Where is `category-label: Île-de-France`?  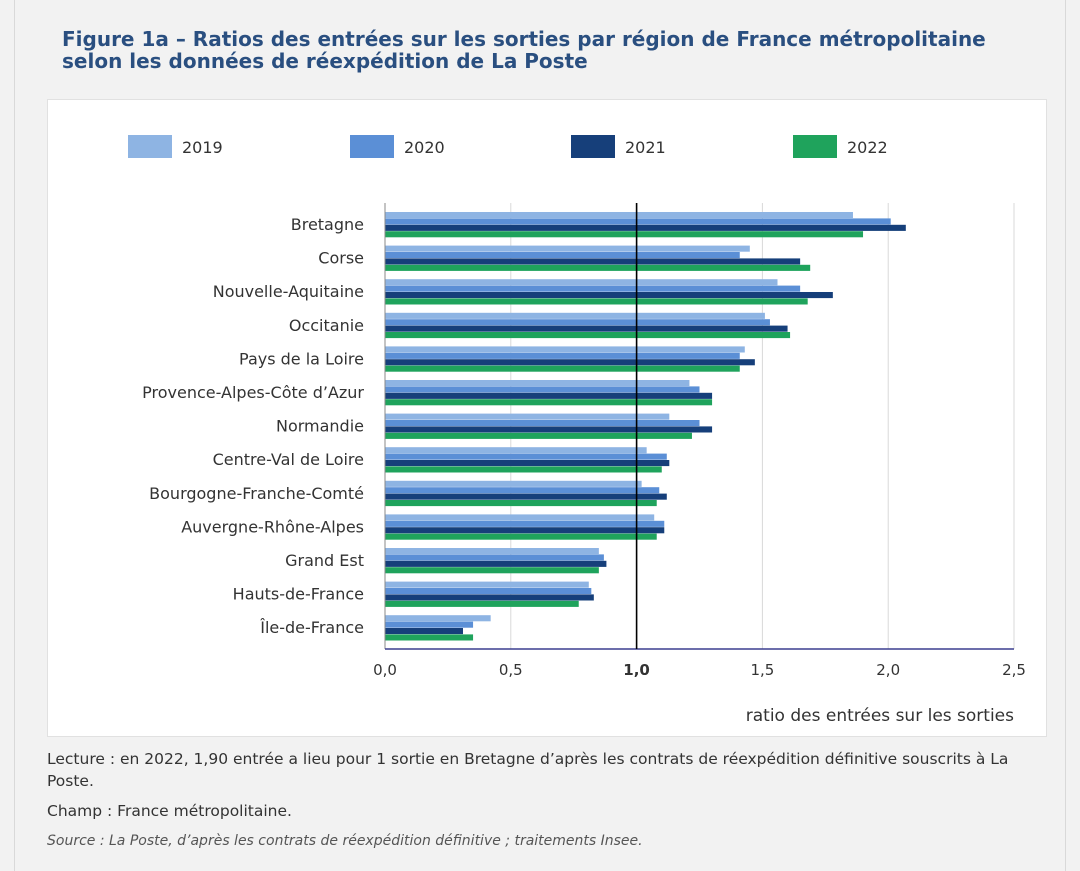
category-label: Île-de-France is located at coordinates (311, 627).